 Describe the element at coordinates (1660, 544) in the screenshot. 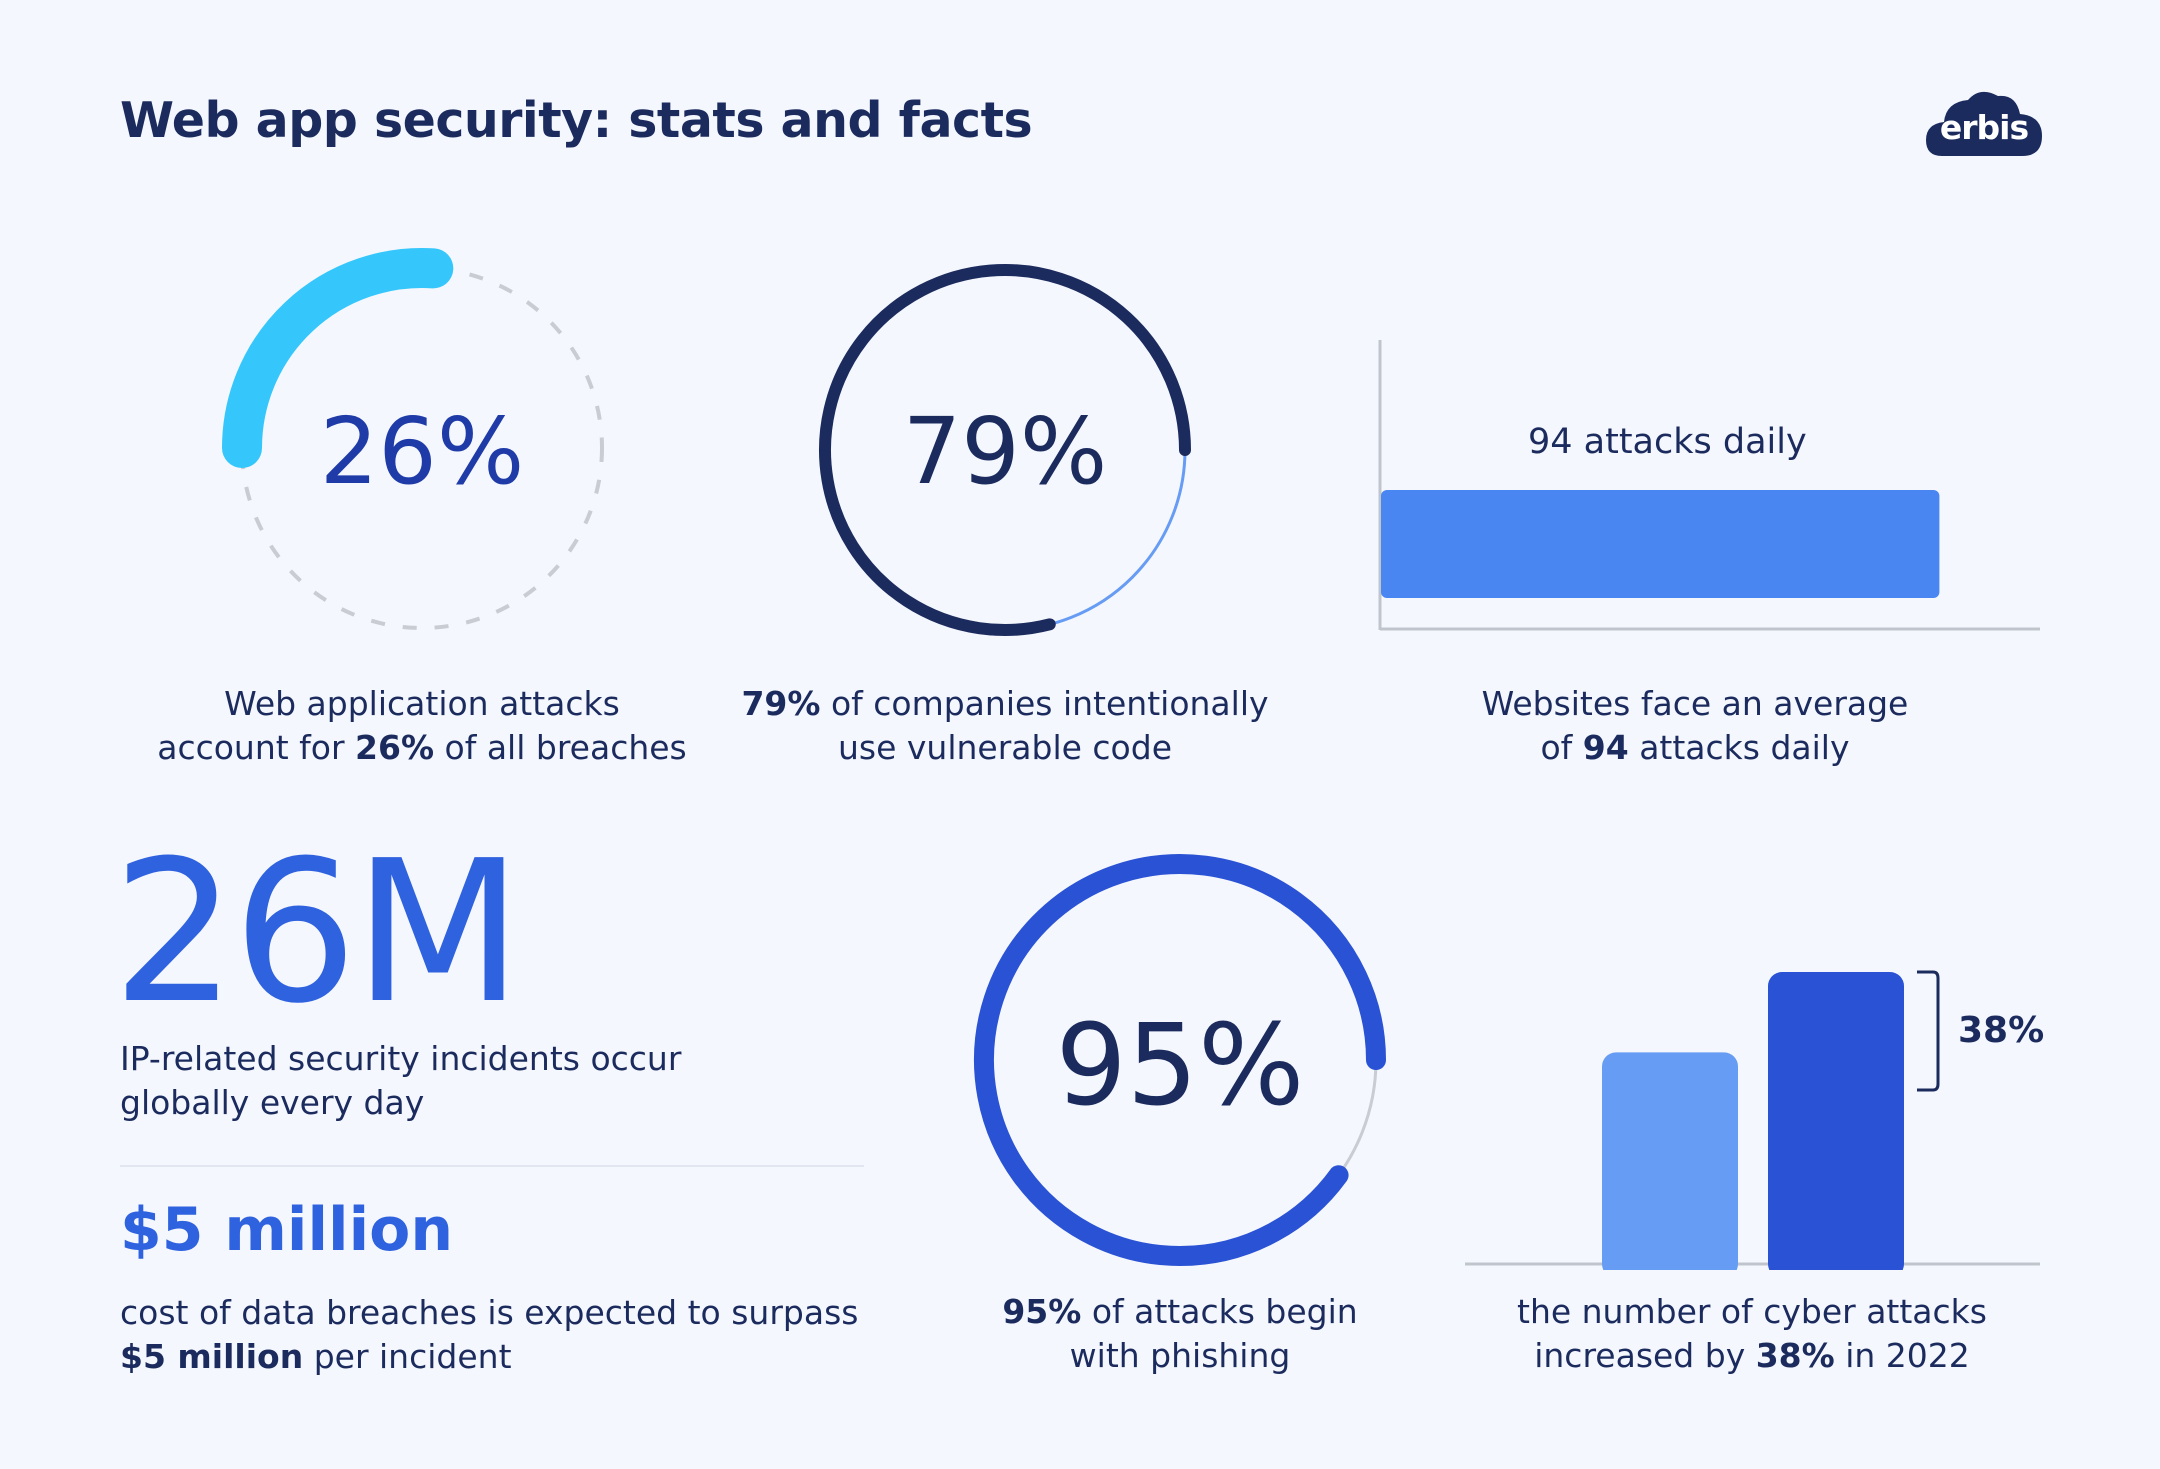

I see `hbar-94-bar` at that location.